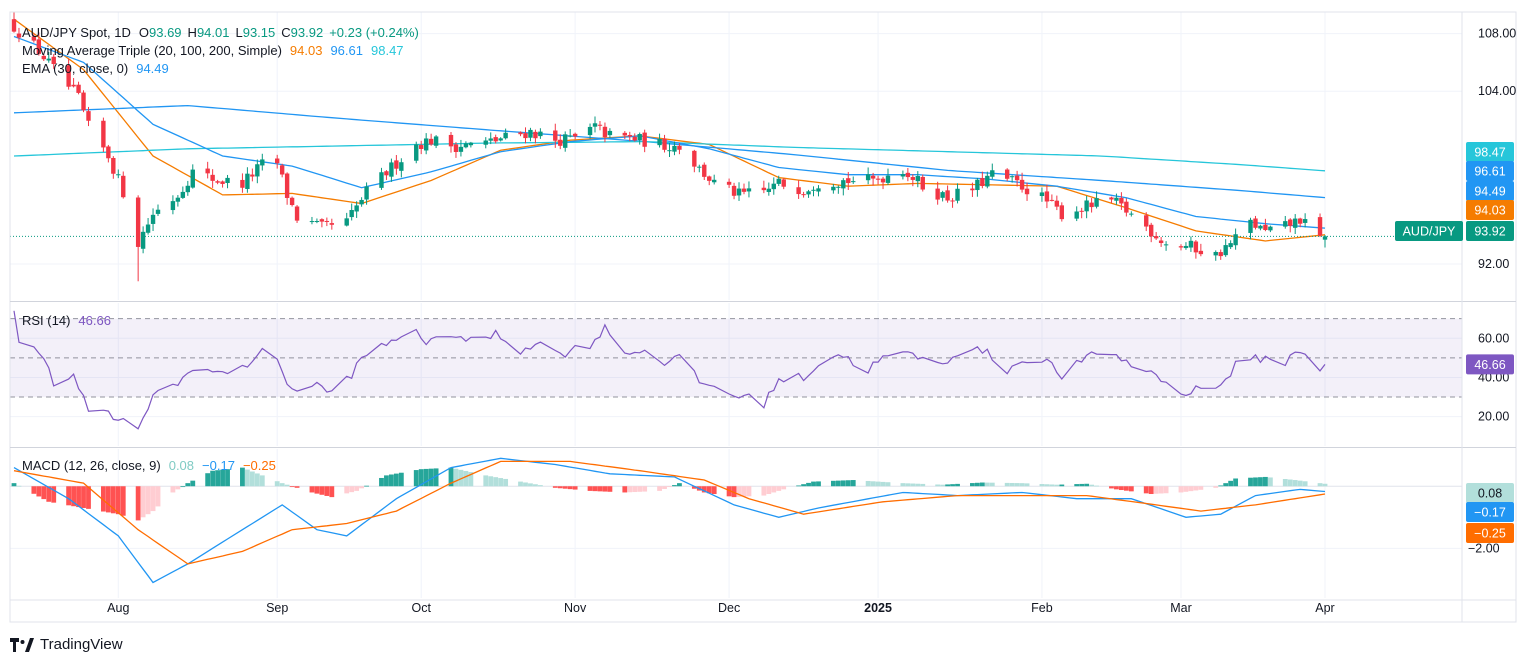  Describe the element at coordinates (1489, 365) in the screenshot. I see `rsi-value-badge-text: 46.66` at that location.